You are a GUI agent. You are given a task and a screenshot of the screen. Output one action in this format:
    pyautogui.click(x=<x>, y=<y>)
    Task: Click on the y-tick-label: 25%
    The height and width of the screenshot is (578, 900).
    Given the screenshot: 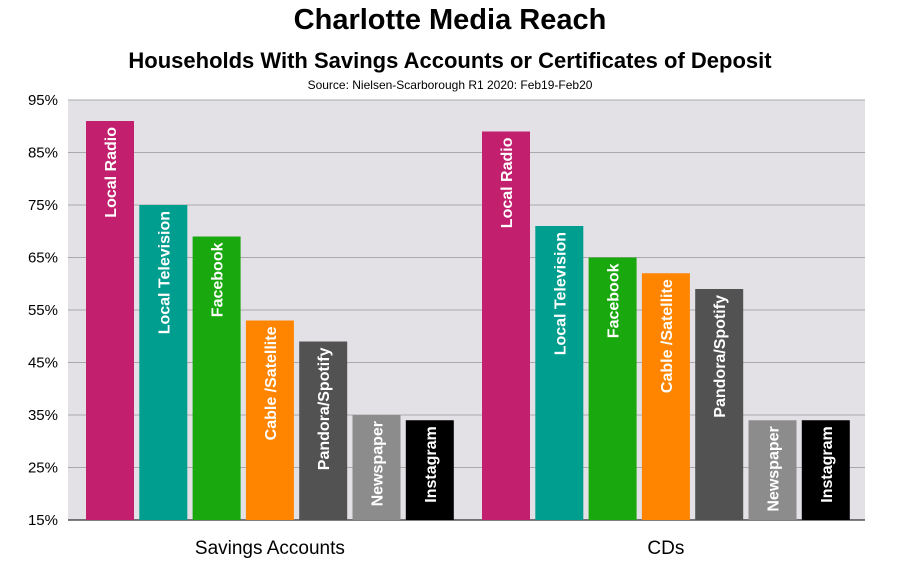 What is the action you would take?
    pyautogui.click(x=43, y=468)
    